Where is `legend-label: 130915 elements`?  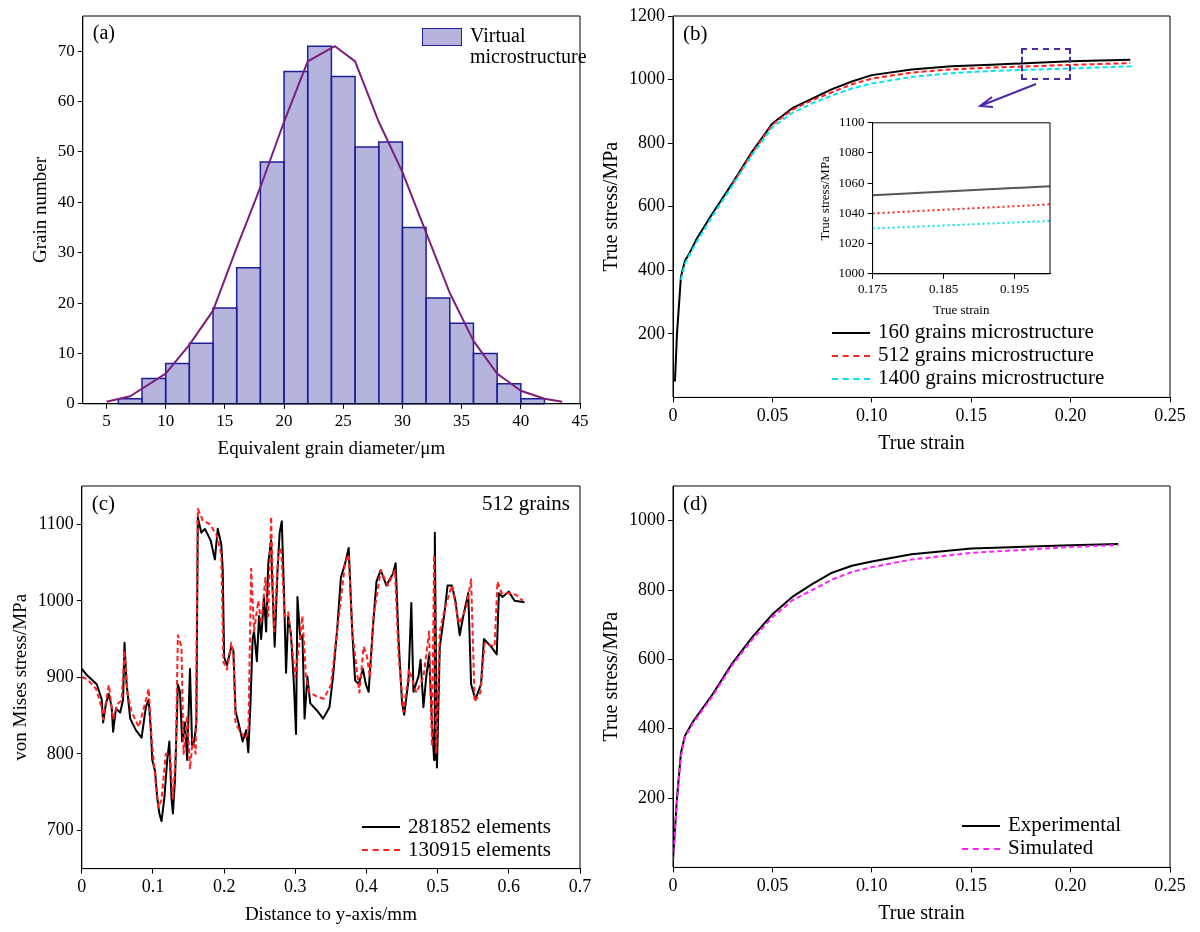
legend-label: 130915 elements is located at coordinates (479, 848).